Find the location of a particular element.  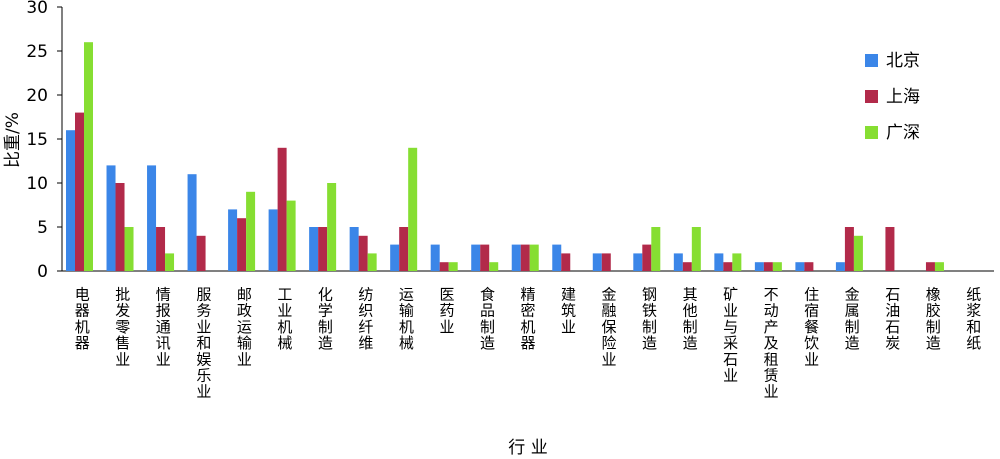

y-tick-label: 15 is located at coordinates (37, 140).